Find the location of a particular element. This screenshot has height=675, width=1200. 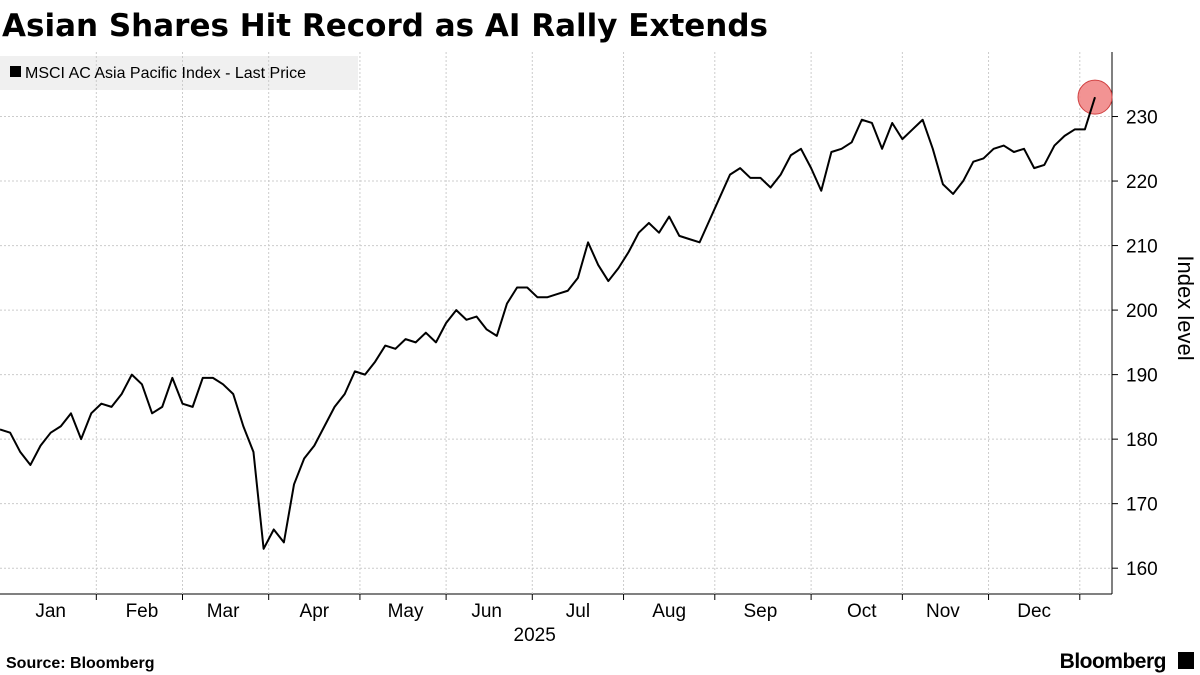

y-tick-label: 220 is located at coordinates (1142, 182).